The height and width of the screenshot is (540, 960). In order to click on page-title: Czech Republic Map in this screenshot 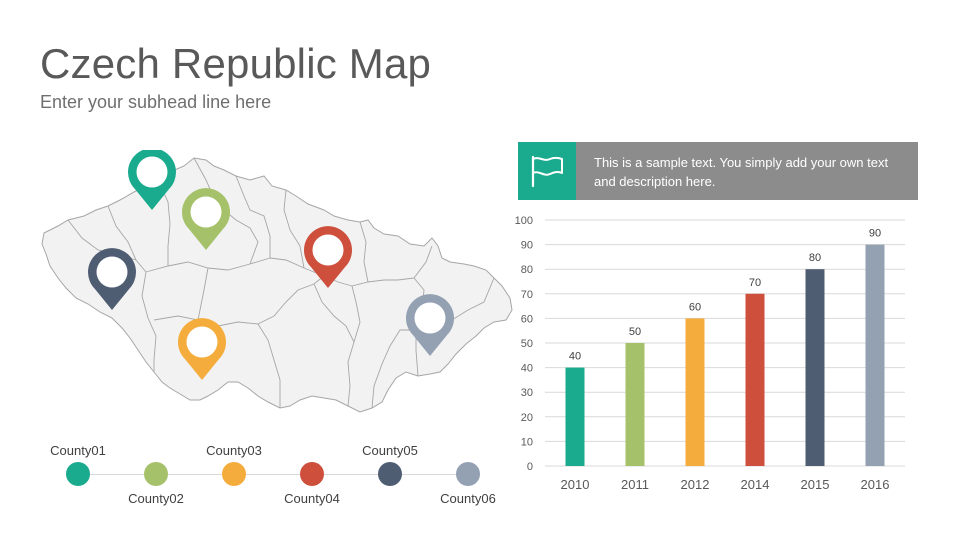, I will do `click(236, 63)`.